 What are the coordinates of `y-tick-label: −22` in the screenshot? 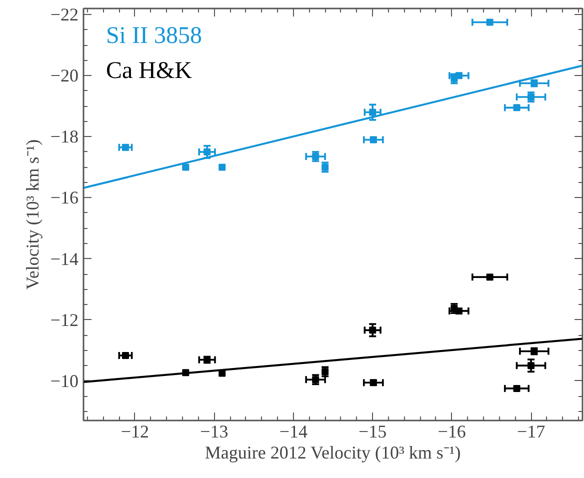 It's located at (64, 14).